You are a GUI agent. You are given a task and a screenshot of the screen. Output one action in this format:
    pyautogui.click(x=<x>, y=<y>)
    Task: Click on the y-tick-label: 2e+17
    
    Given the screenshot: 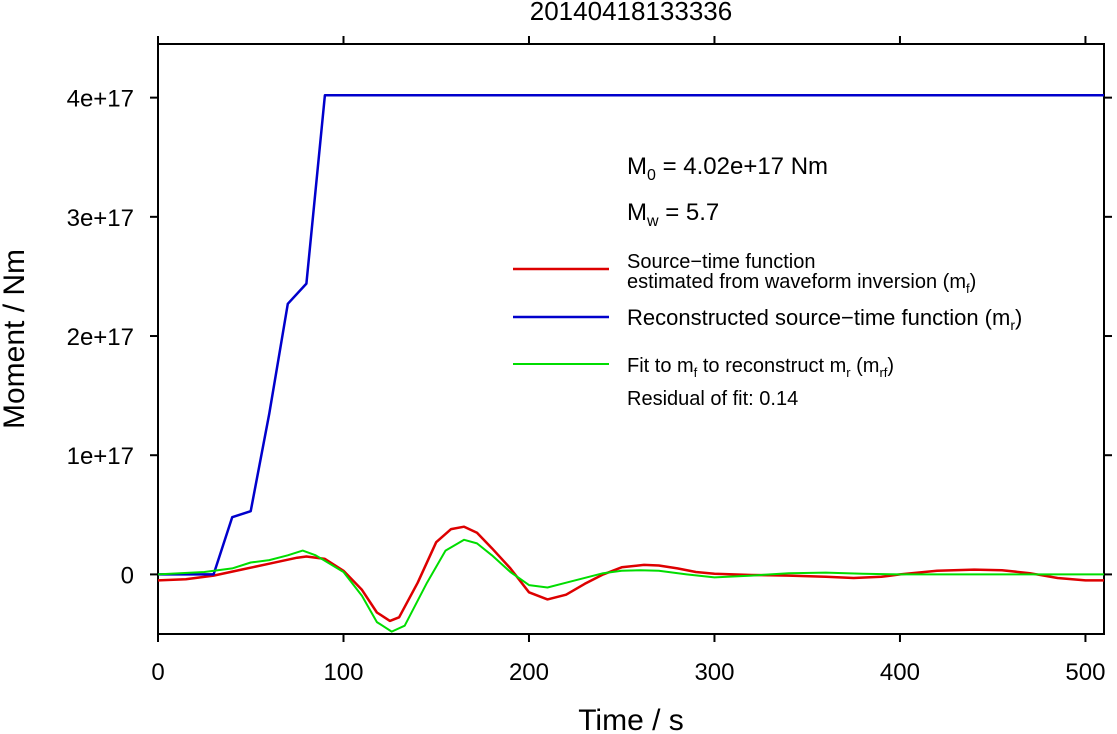 What is the action you would take?
    pyautogui.click(x=100, y=337)
    